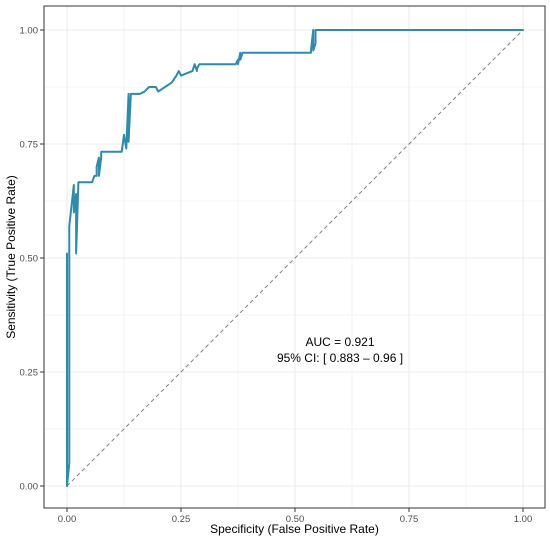 The height and width of the screenshot is (542, 550). What do you see at coordinates (295, 519) in the screenshot?
I see `x-tick-label: 0.50` at bounding box center [295, 519].